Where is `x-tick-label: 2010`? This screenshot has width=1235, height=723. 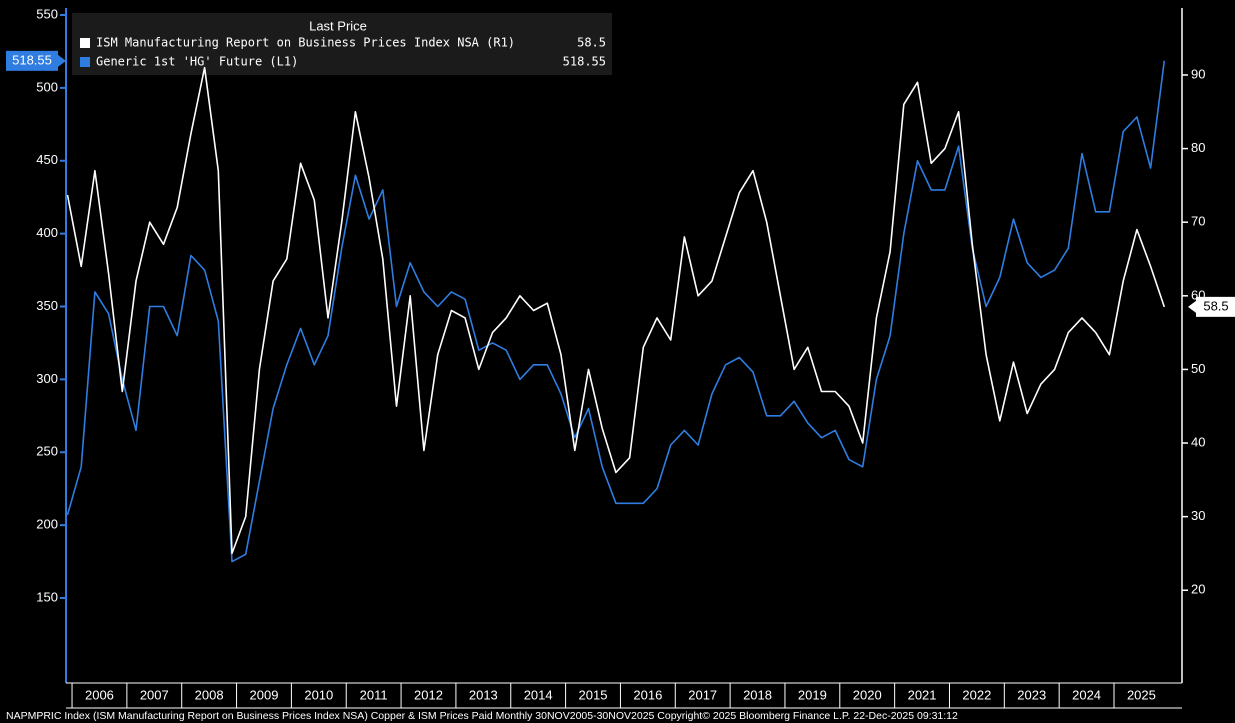 x-tick-label: 2010 is located at coordinates (318, 694).